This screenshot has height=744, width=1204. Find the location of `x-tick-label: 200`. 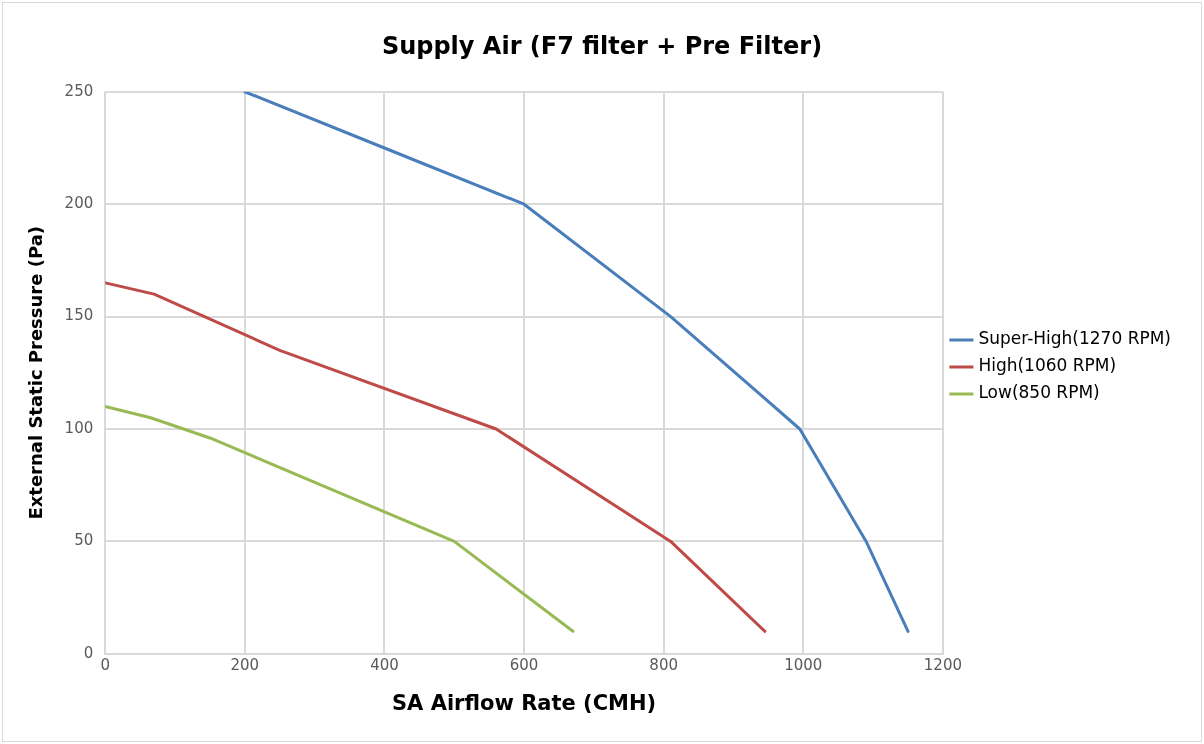

x-tick-label: 200 is located at coordinates (245, 664).